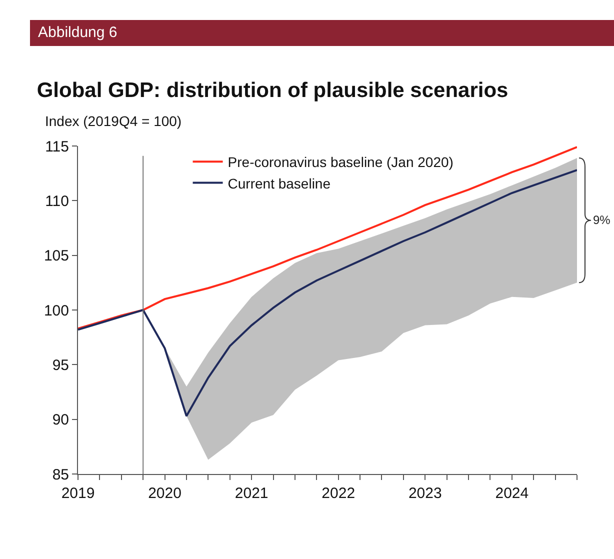  Describe the element at coordinates (272, 90) in the screenshot. I see `chart-title: Global GDP: distribution of plausible scenarios` at that location.